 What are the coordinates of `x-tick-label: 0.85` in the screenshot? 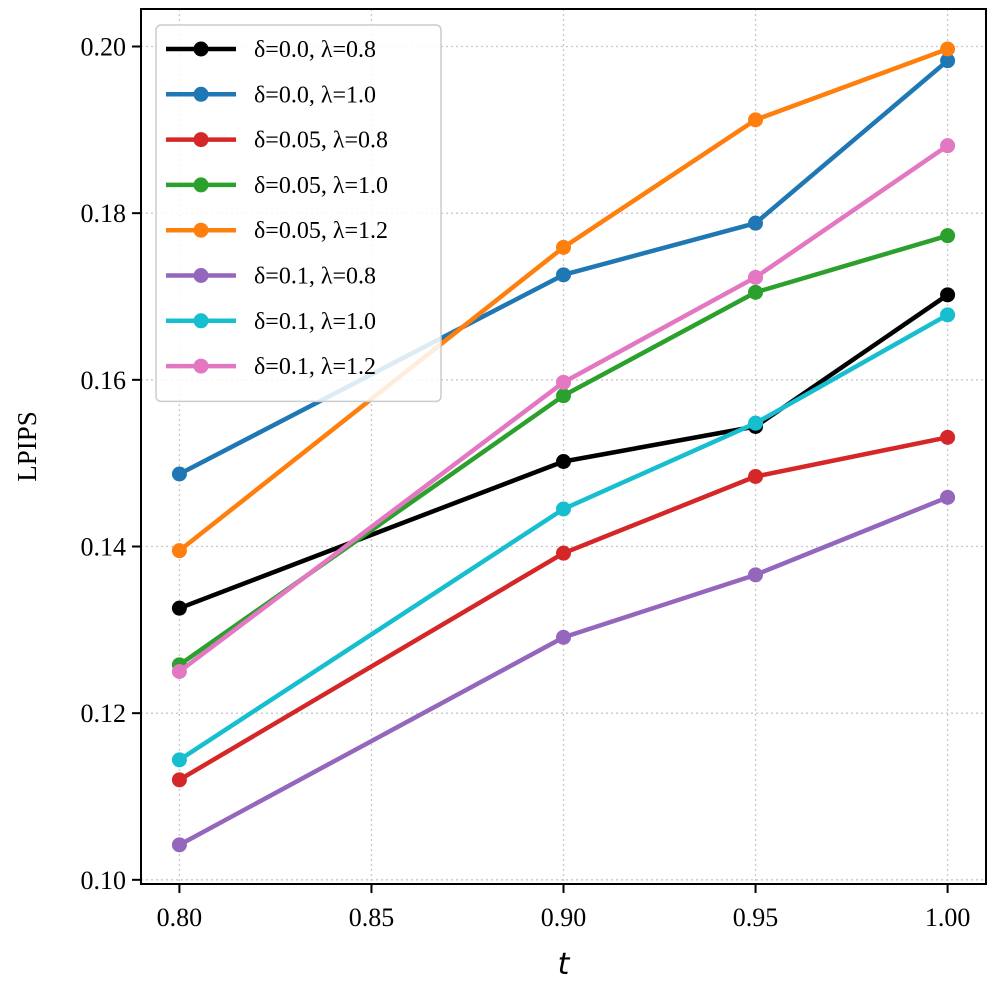 It's located at (372, 917).